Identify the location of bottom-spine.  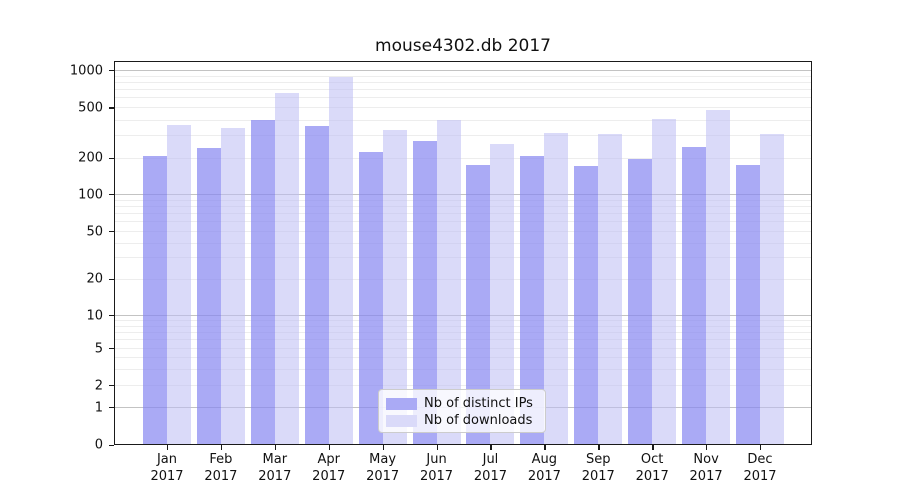
(463, 444).